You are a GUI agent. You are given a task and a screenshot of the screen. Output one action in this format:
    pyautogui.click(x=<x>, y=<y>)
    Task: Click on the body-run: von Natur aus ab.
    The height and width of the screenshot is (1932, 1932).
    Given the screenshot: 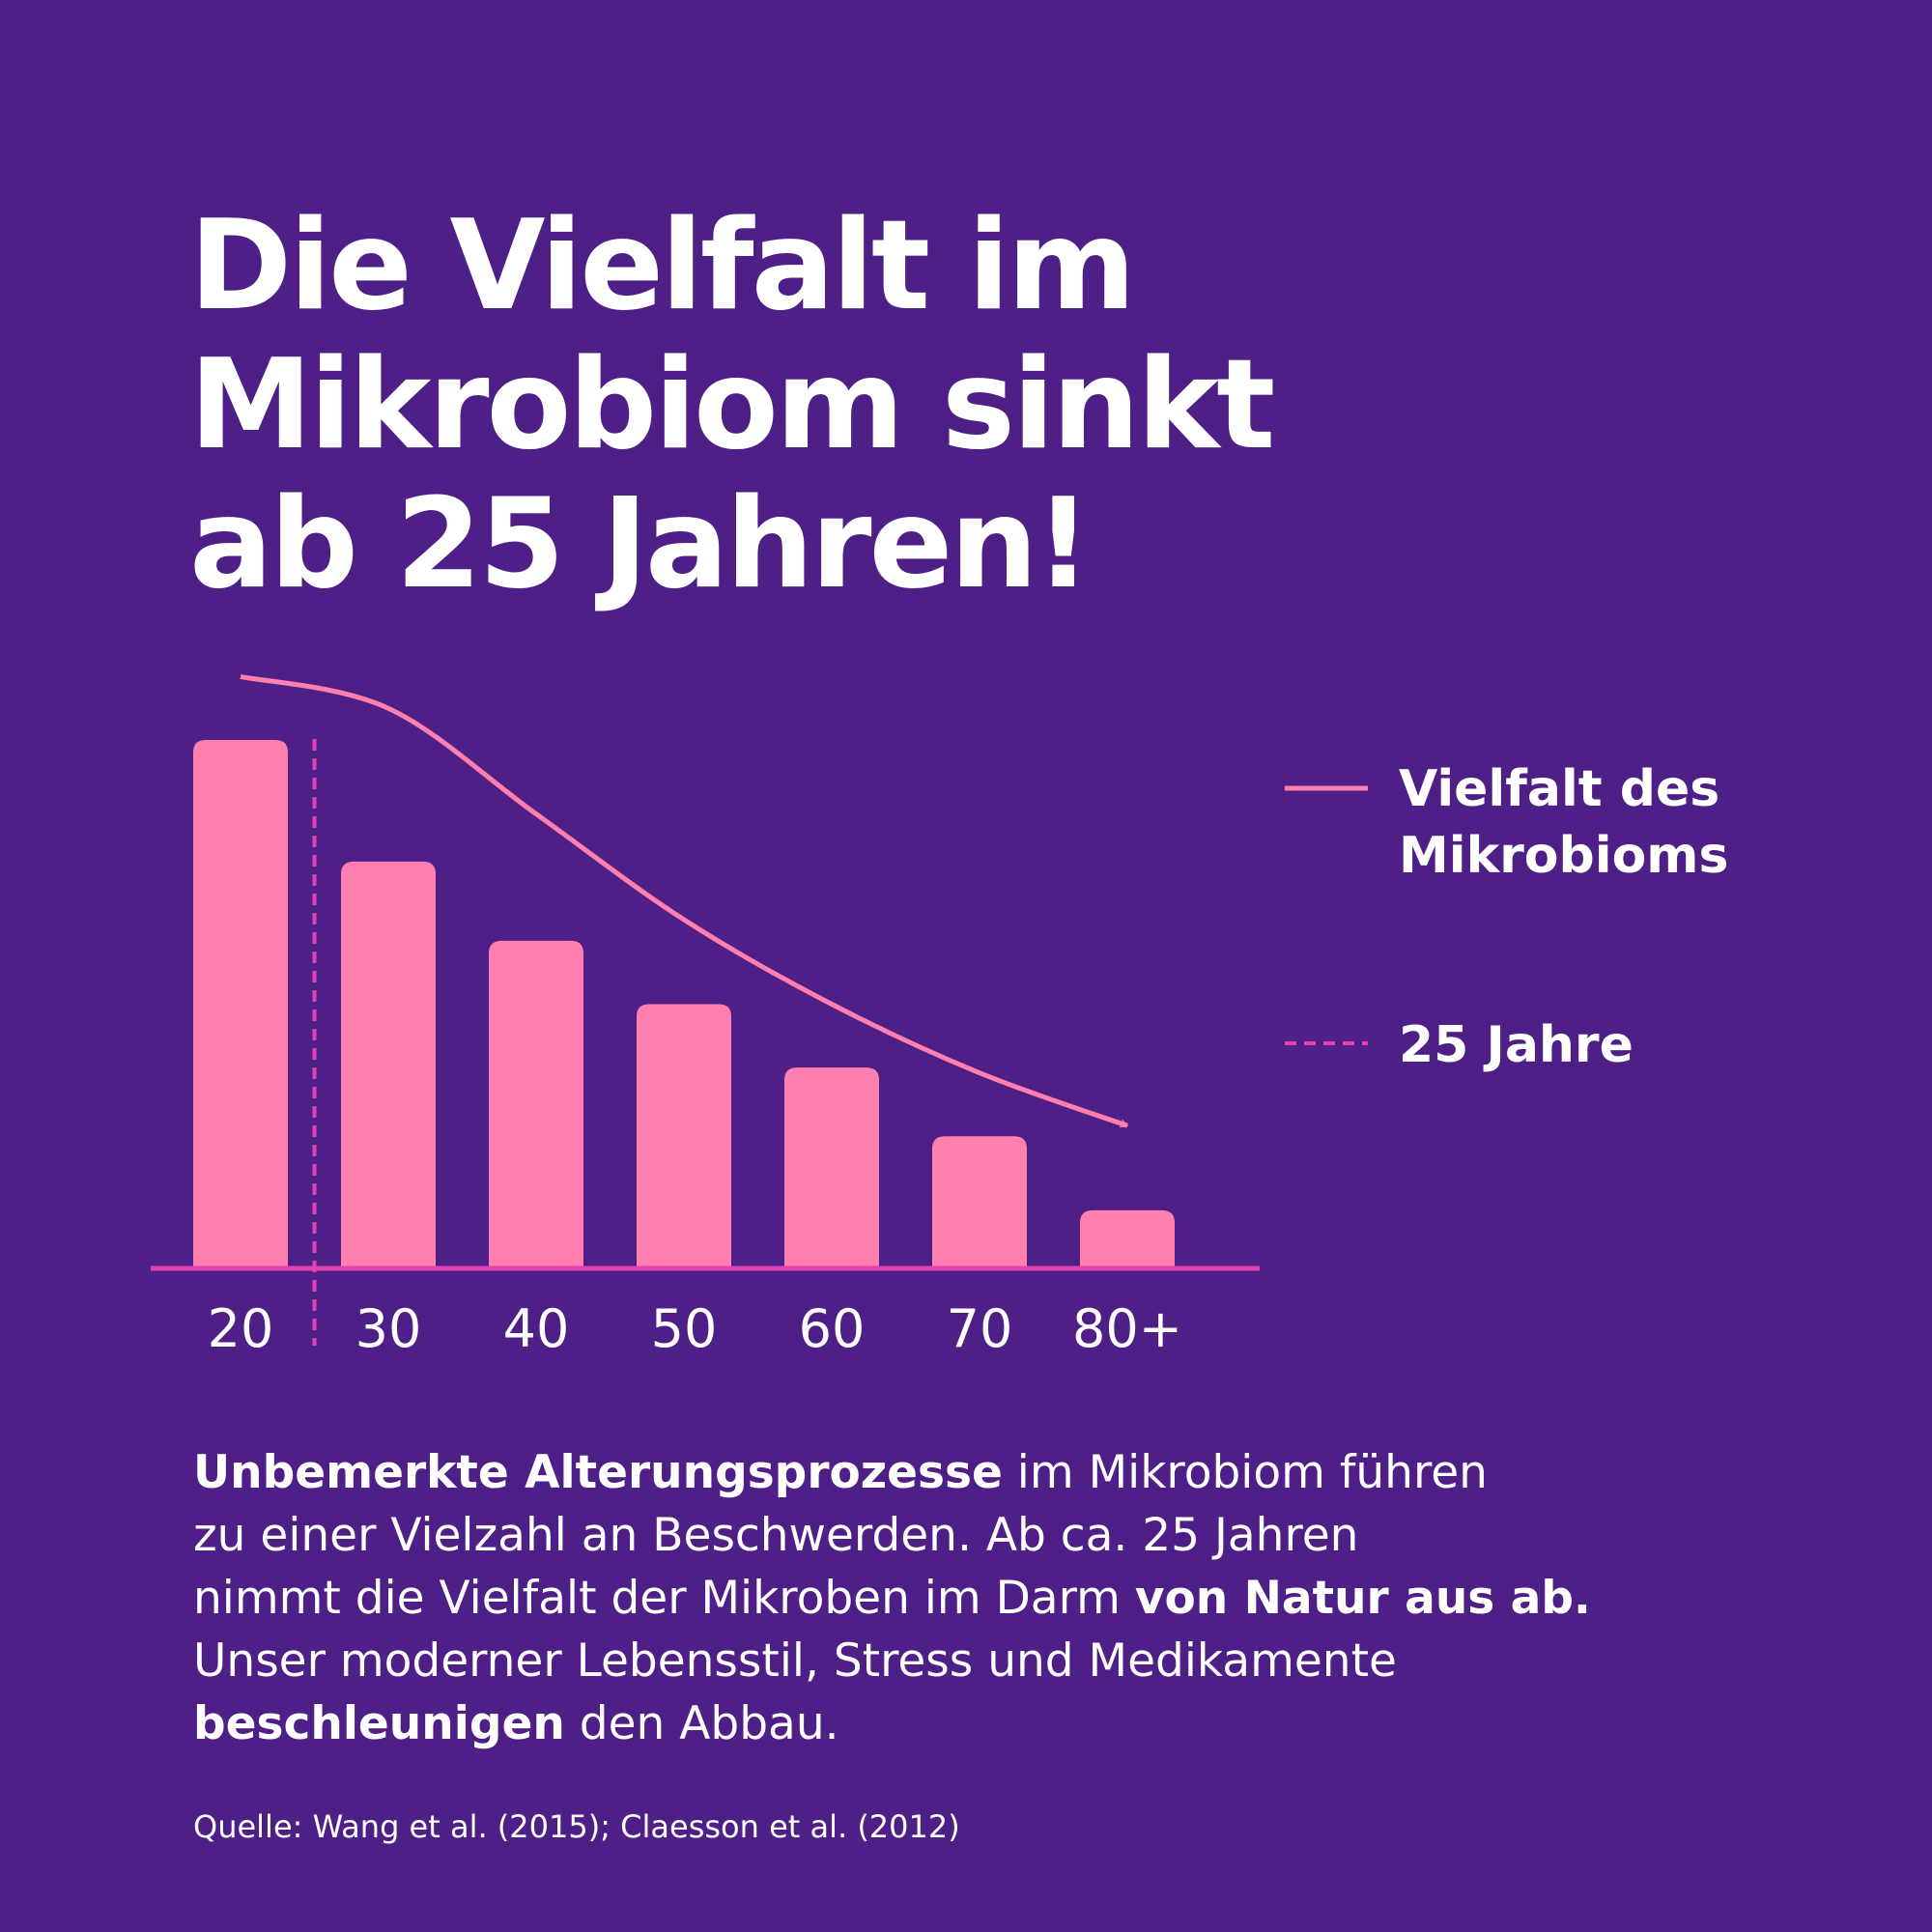 What is the action you would take?
    pyautogui.click(x=1363, y=1598)
    